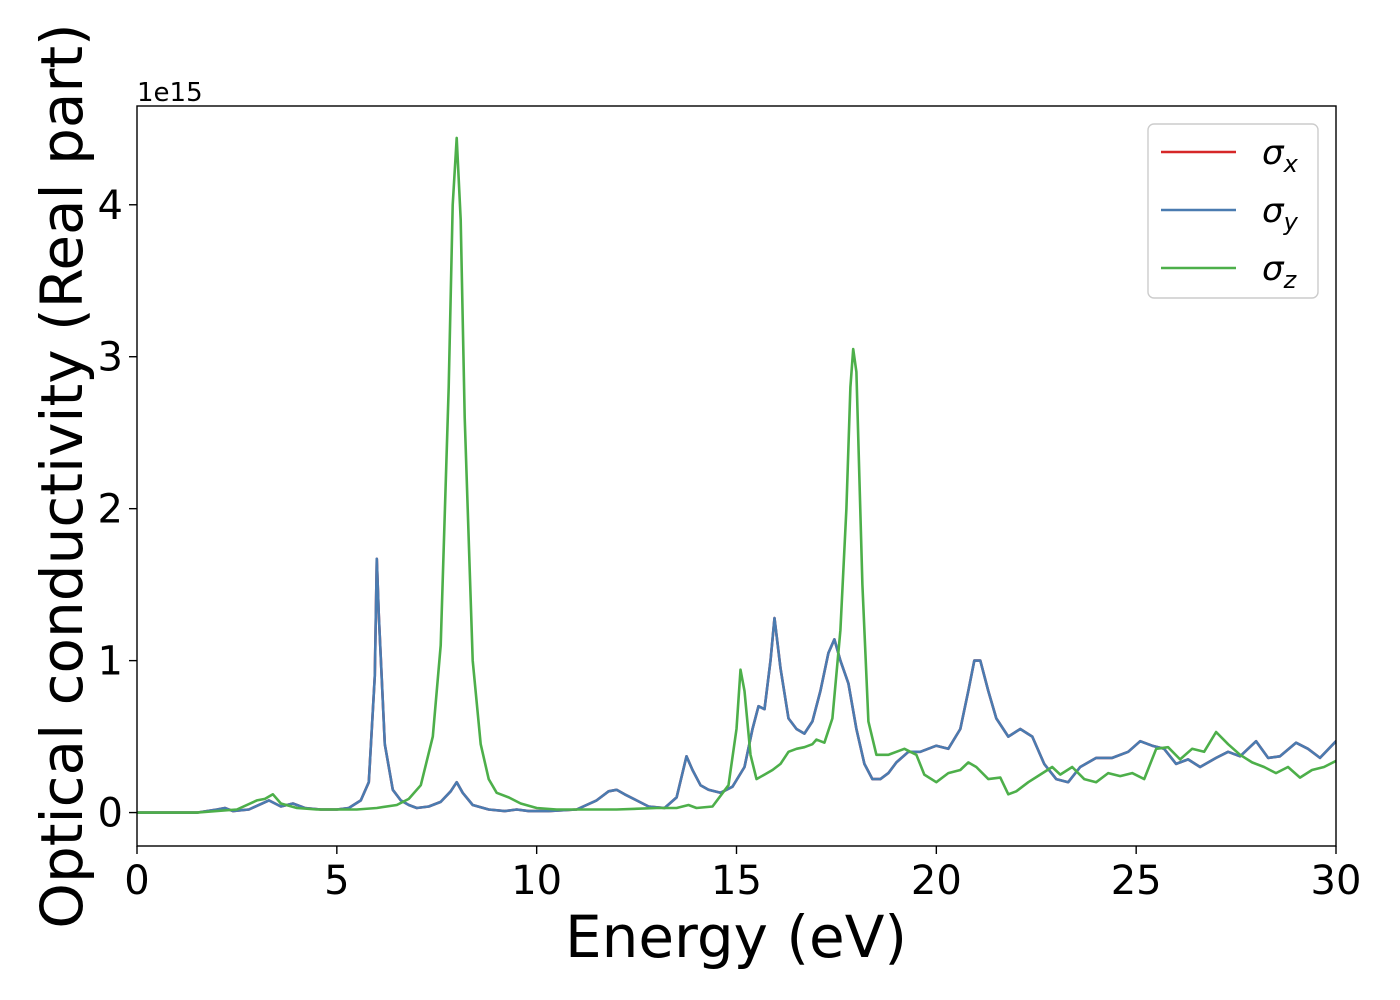  I want to click on y-tick-label: 2, so click(110, 510).